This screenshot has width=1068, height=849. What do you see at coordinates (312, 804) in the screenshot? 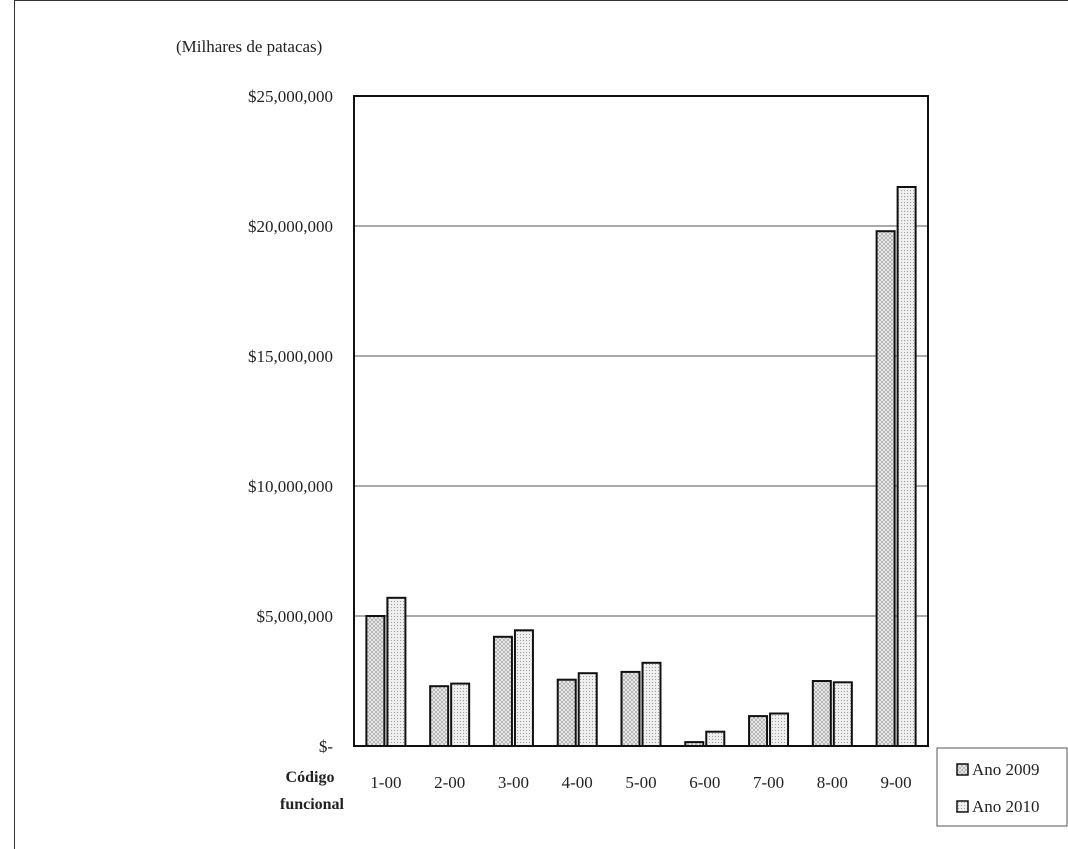
I see `x-axis-title-line-2: funcional` at bounding box center [312, 804].